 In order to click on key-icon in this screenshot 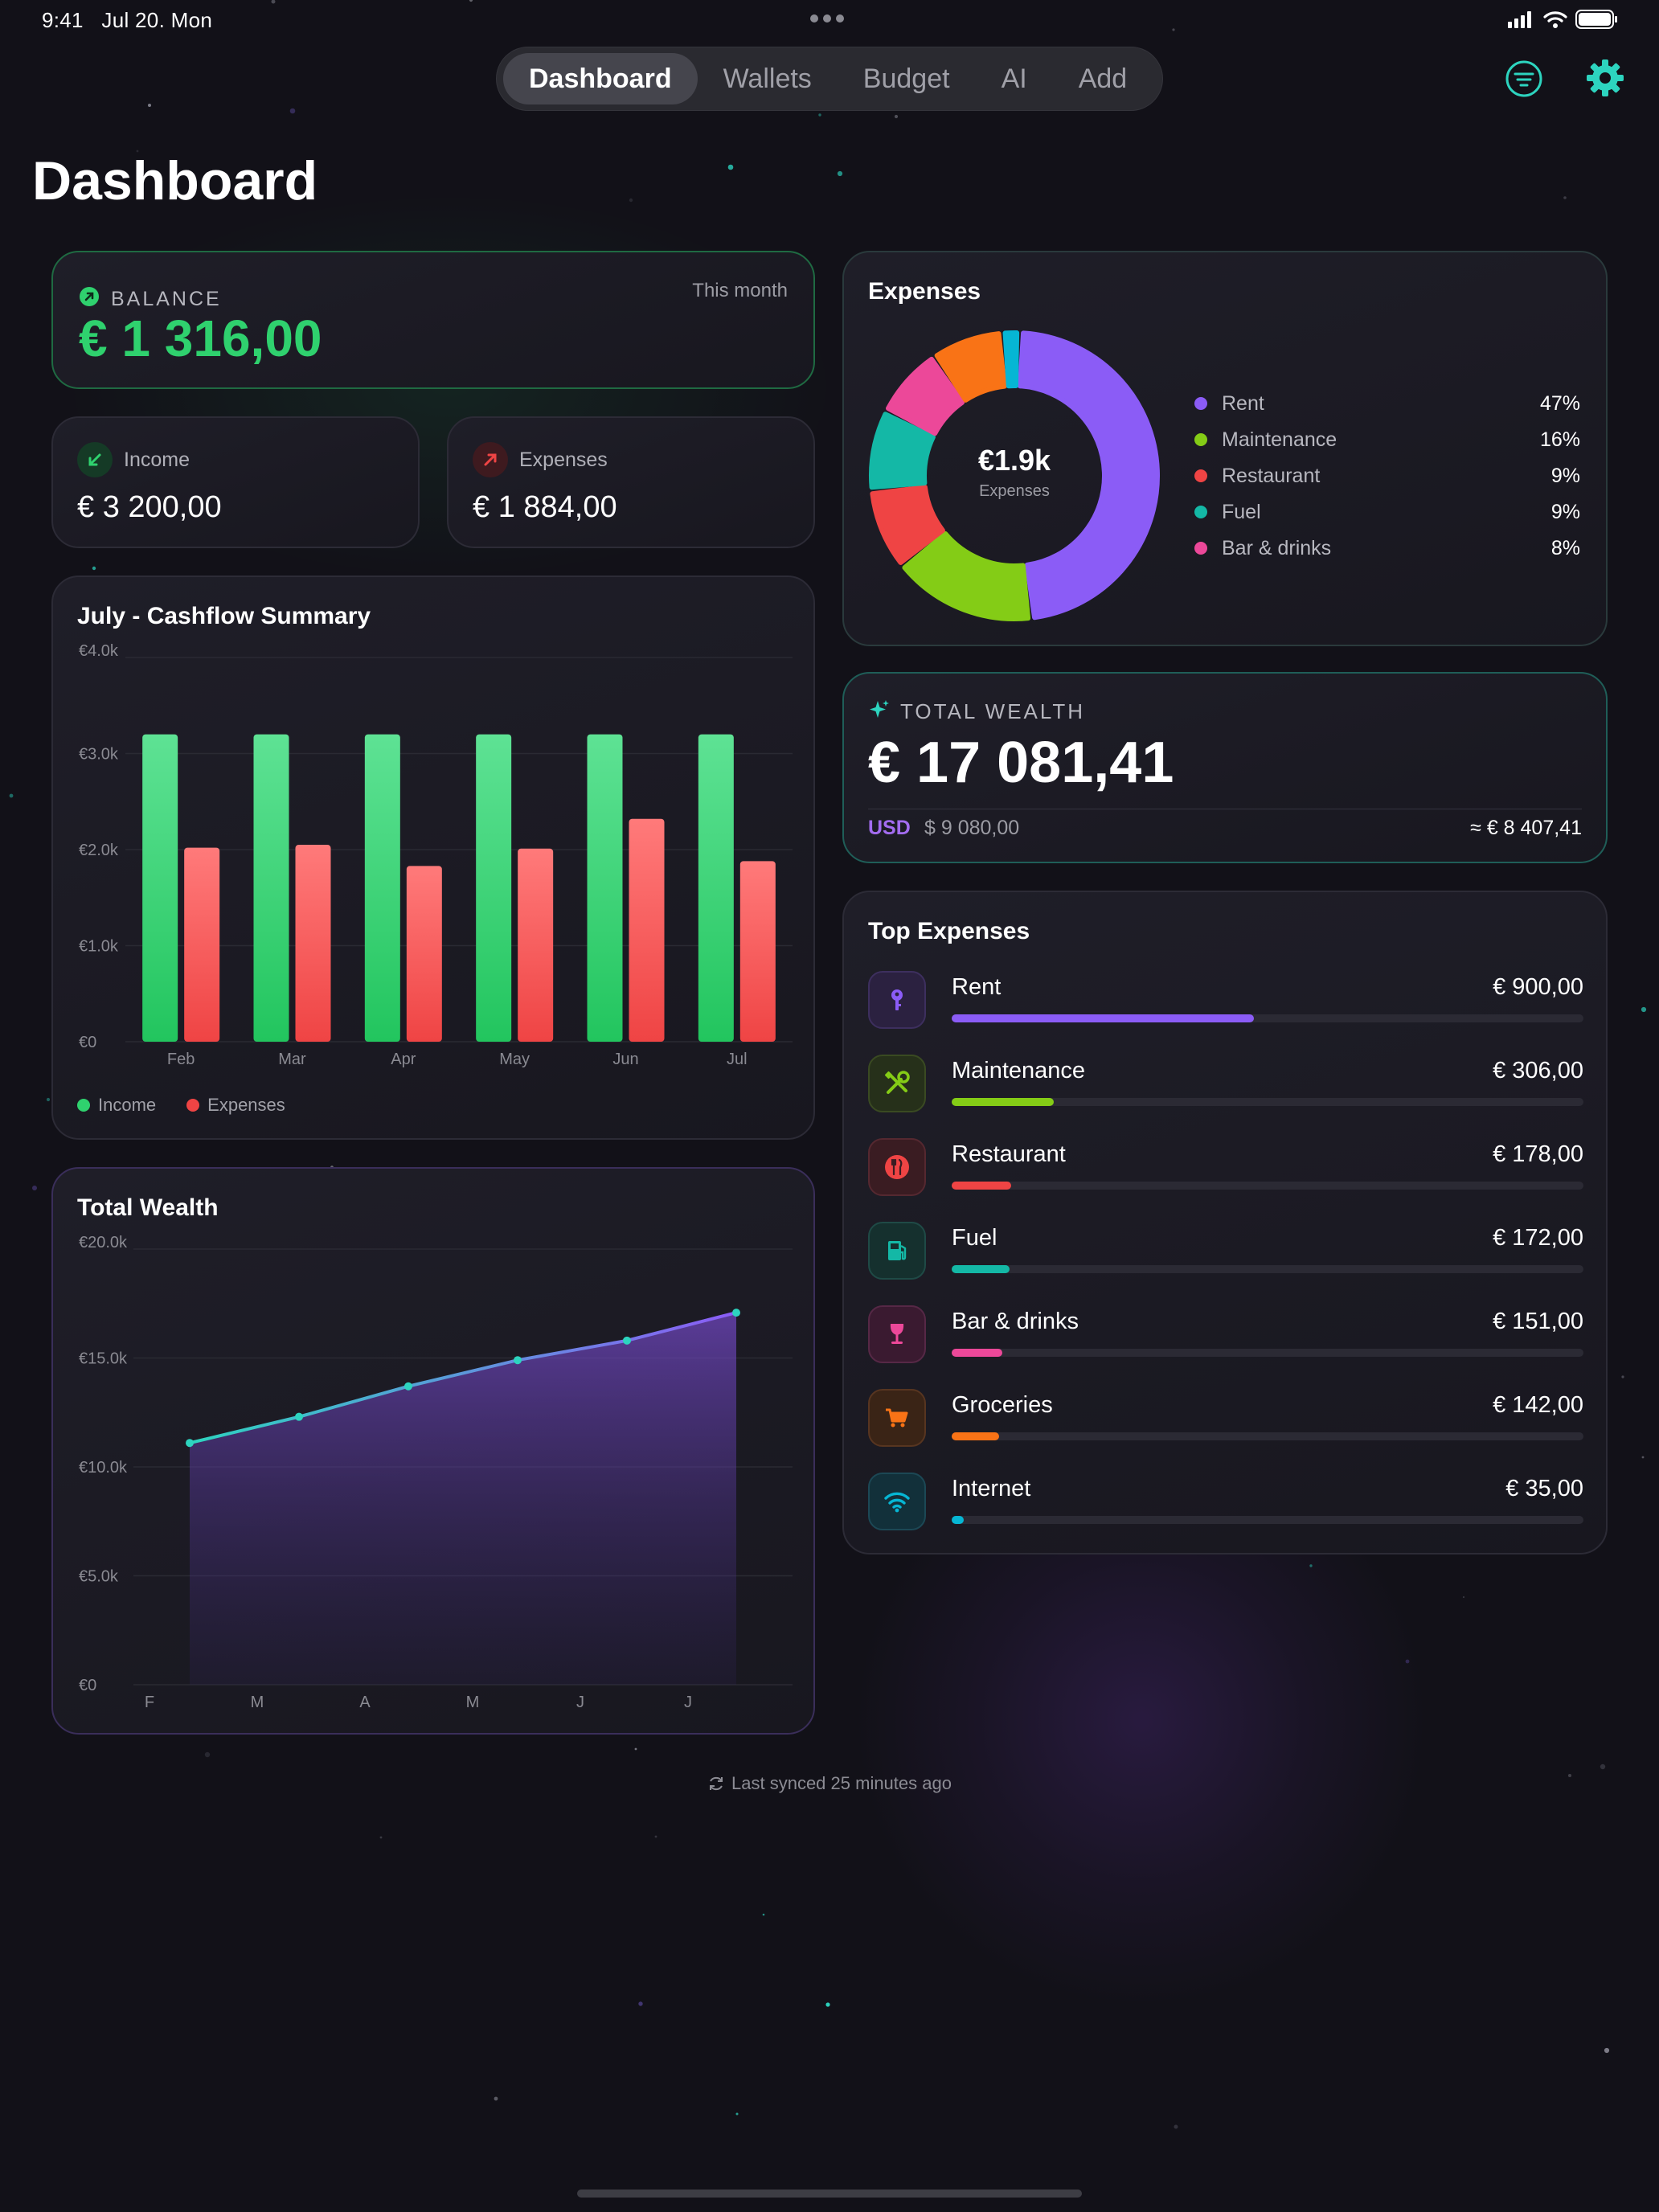, I will do `click(897, 1000)`.